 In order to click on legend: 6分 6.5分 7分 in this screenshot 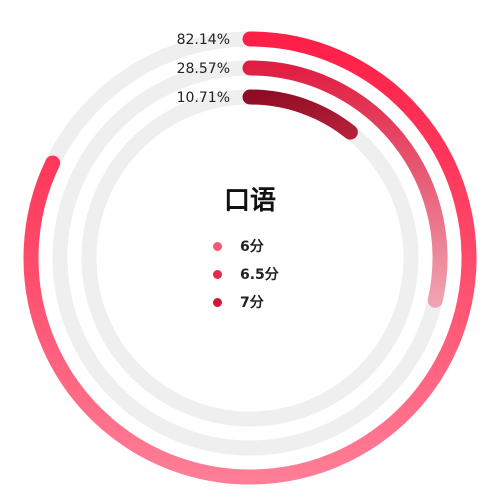, I will do `click(246, 274)`.